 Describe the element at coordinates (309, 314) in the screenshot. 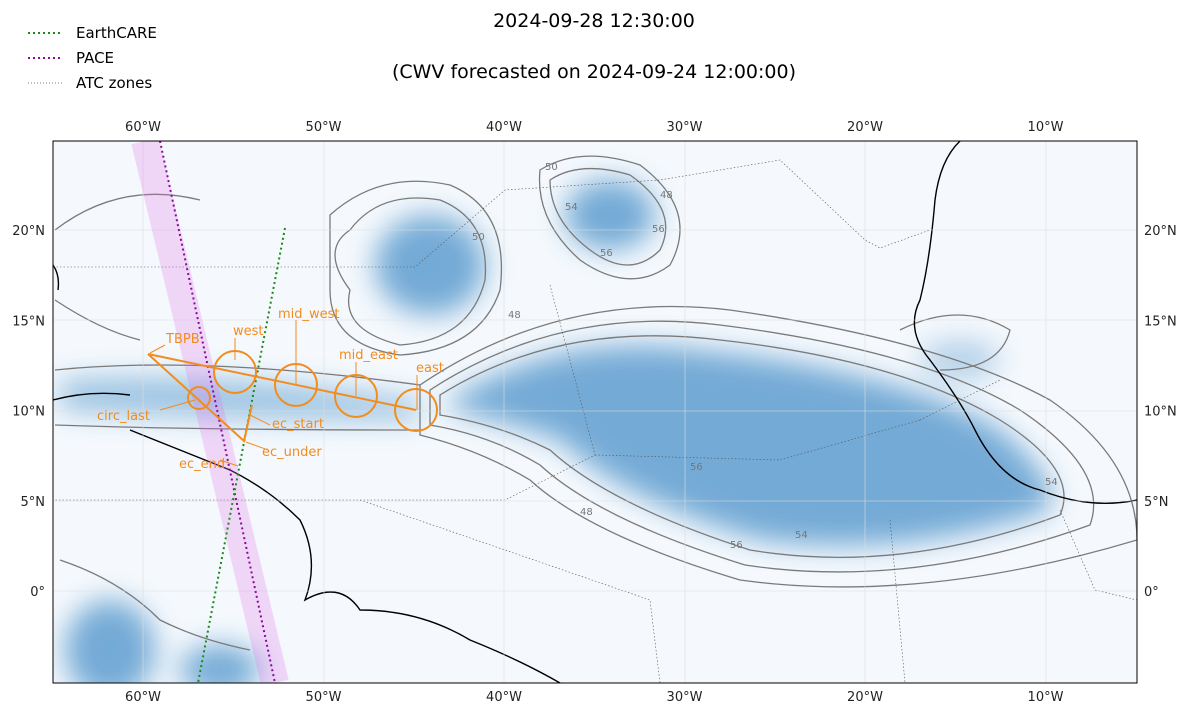

I see `point-label: mid_west` at that location.